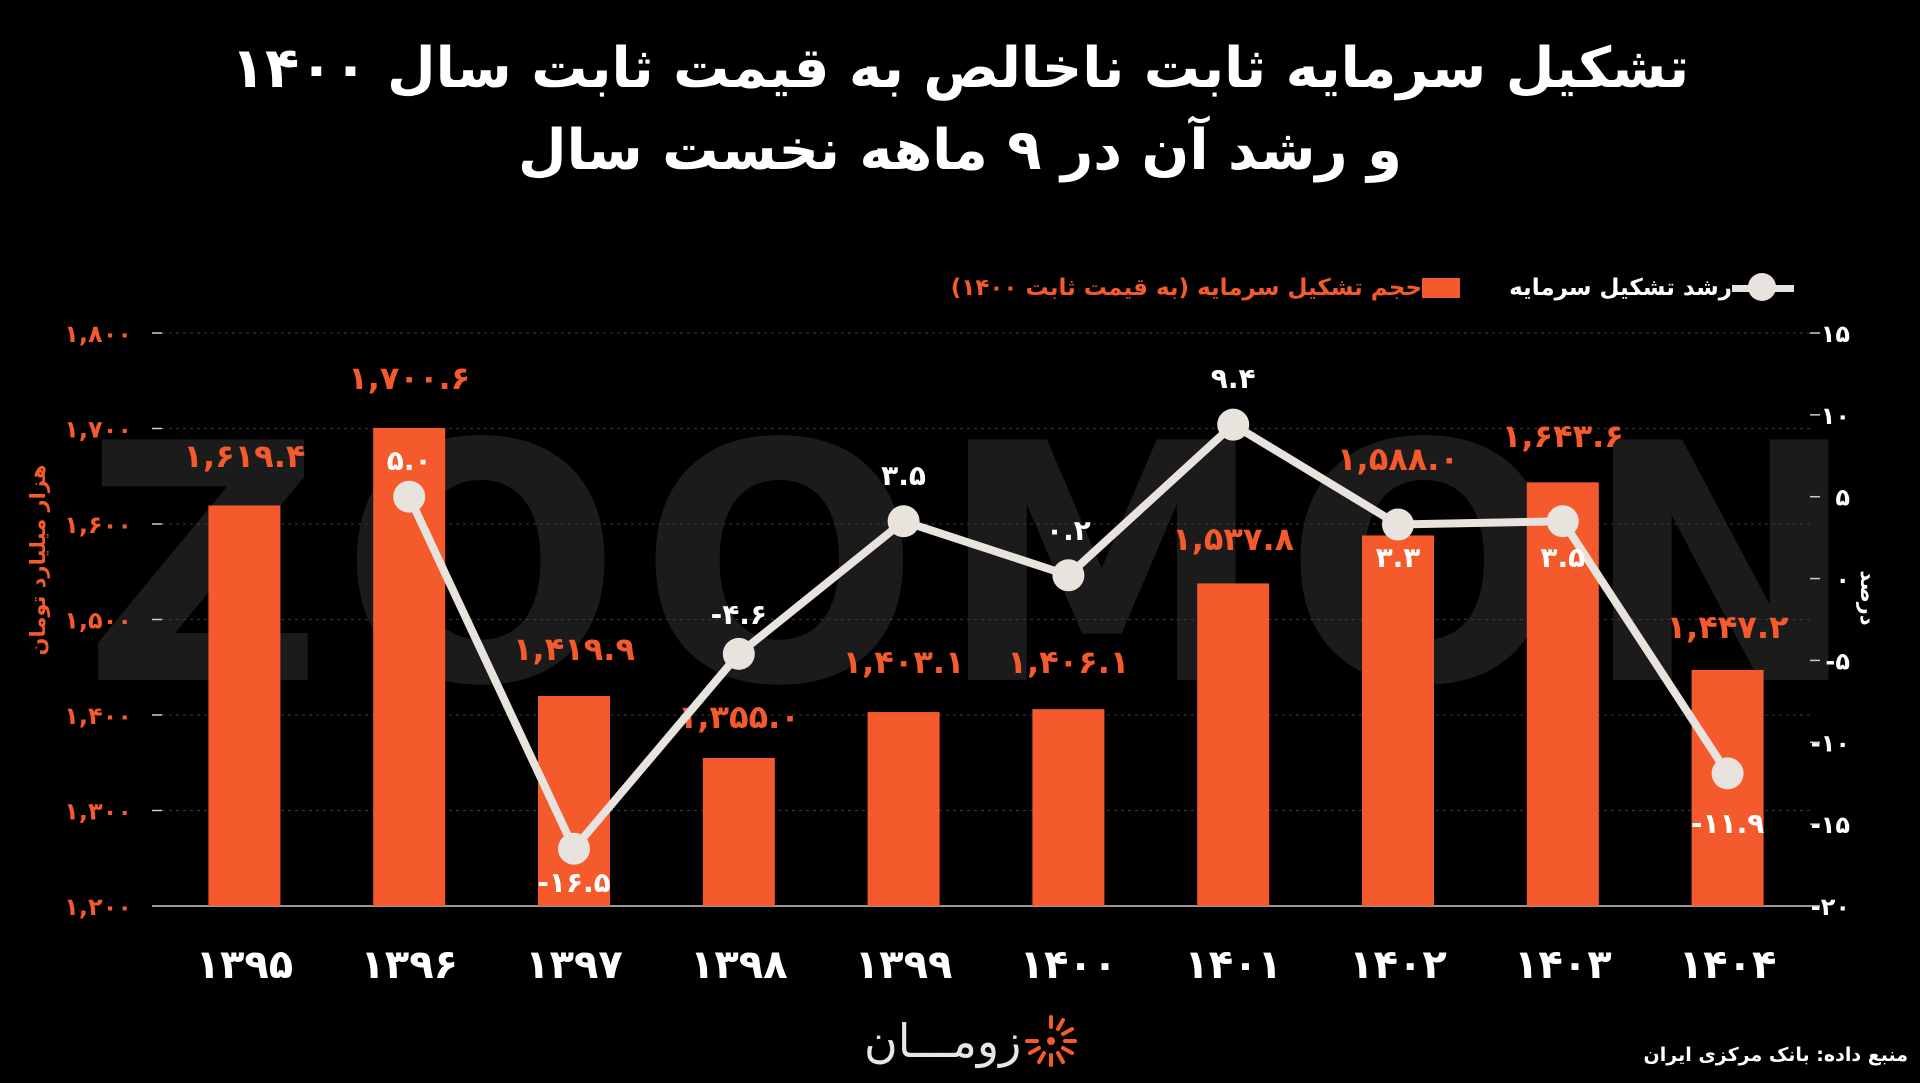 The height and width of the screenshot is (1083, 1920). What do you see at coordinates (1233, 965) in the screenshot?
I see `x-tick-label: ۱۴۰۱` at bounding box center [1233, 965].